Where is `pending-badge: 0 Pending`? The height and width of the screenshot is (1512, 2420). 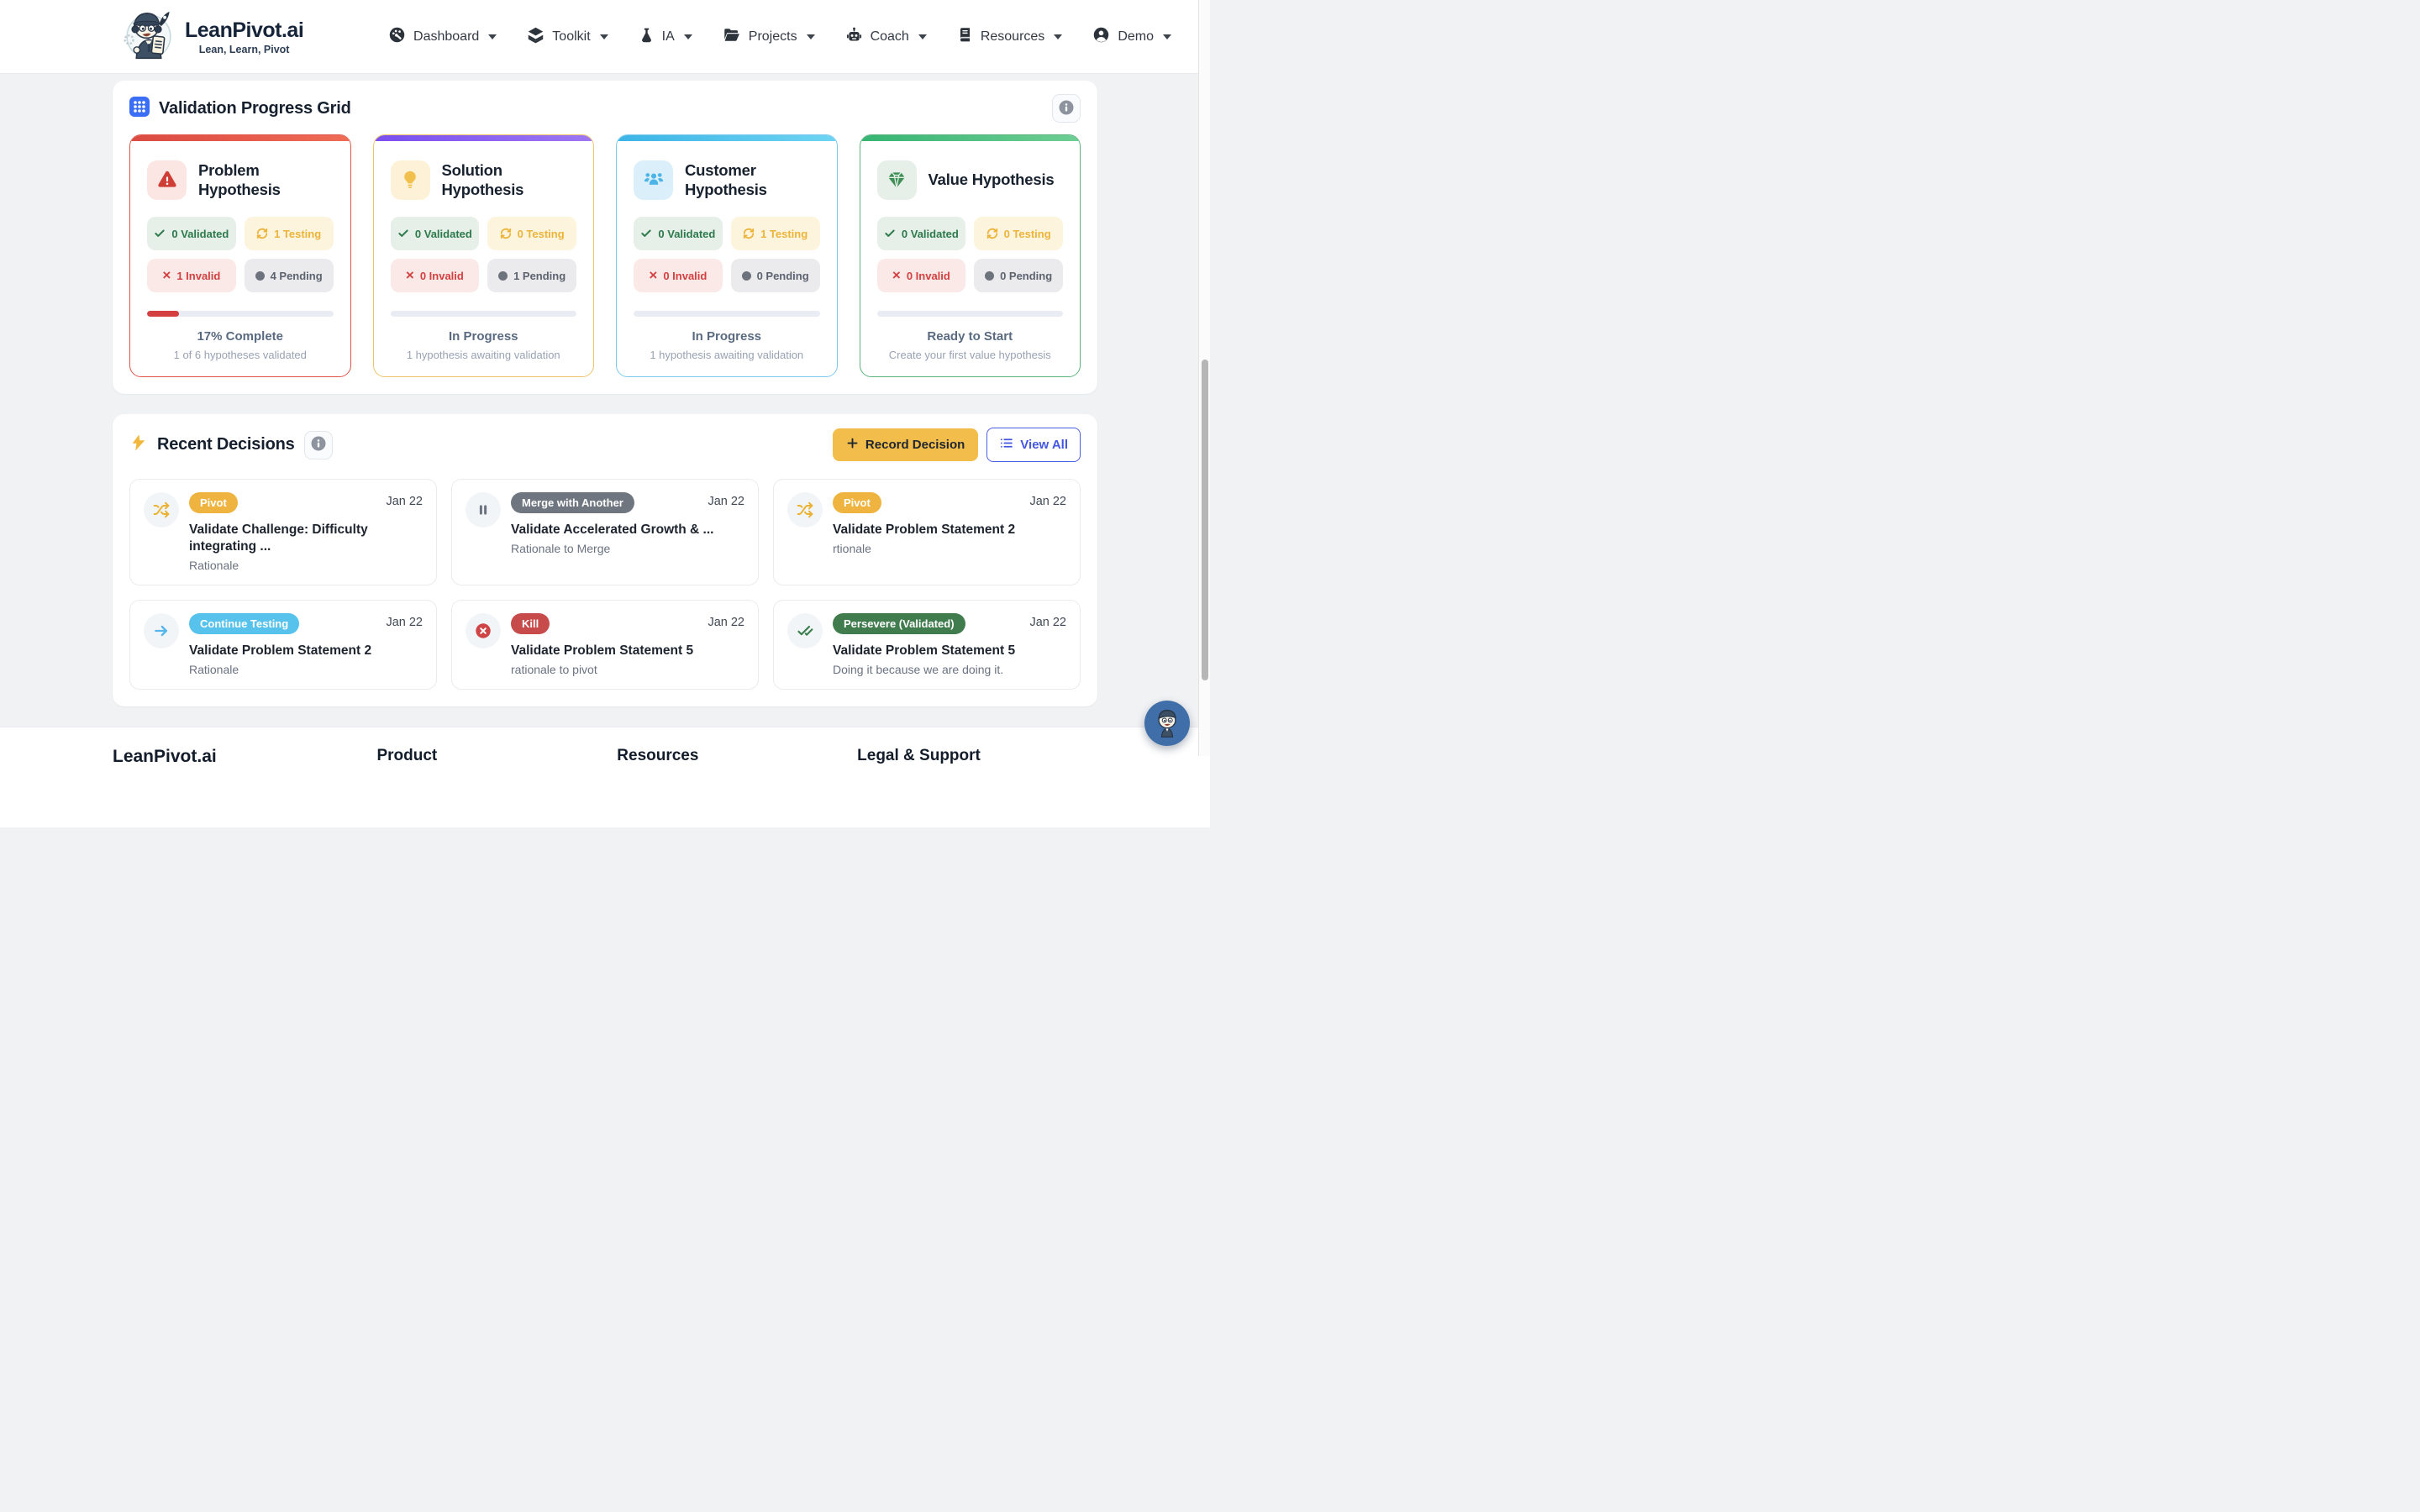 pending-badge: 0 Pending is located at coordinates (775, 275).